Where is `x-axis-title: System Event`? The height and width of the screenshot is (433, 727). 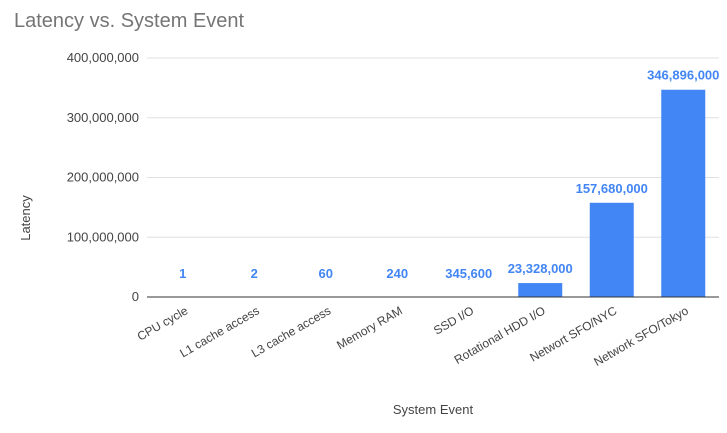
x-axis-title: System Event is located at coordinates (433, 409).